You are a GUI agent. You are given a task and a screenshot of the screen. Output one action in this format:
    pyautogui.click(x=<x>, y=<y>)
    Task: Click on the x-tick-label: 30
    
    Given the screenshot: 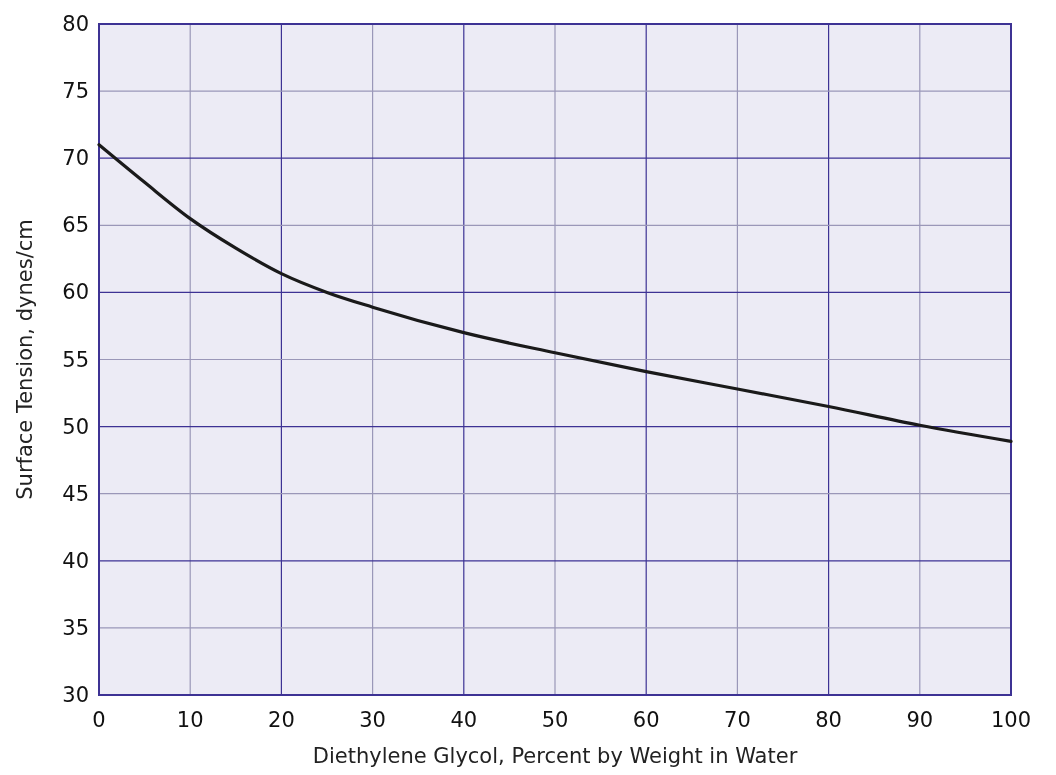 What is the action you would take?
    pyautogui.click(x=372, y=720)
    